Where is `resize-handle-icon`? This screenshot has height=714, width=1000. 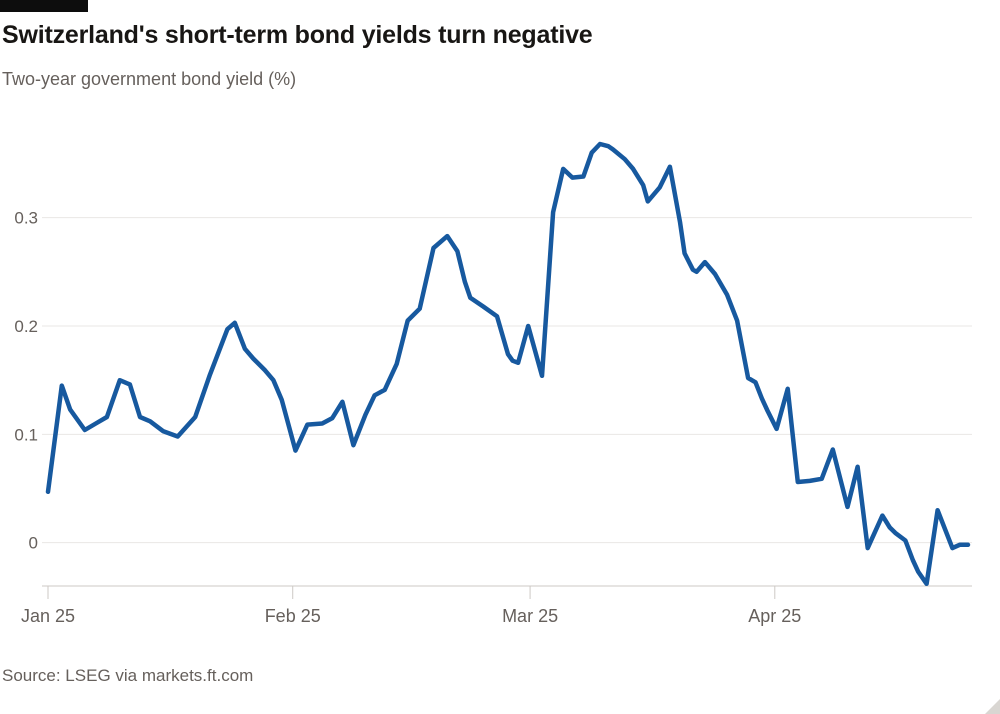 resize-handle-icon is located at coordinates (992, 706).